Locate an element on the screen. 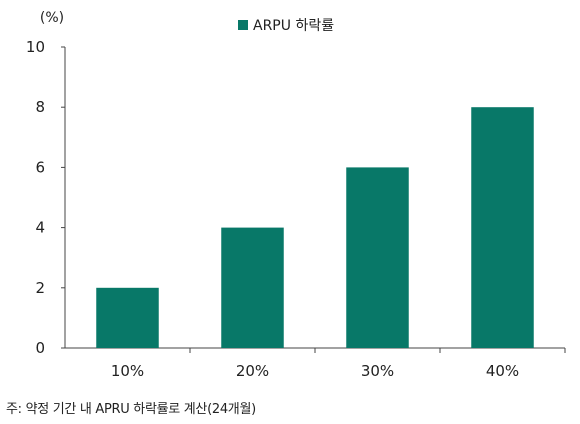  legend-label: ARPU 하락률 is located at coordinates (293, 26).